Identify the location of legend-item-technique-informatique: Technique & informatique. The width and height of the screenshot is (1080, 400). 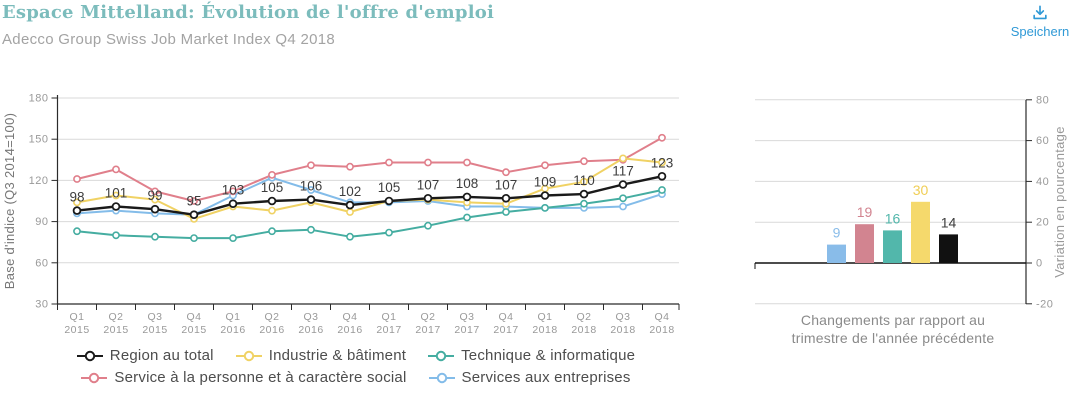
(531, 355).